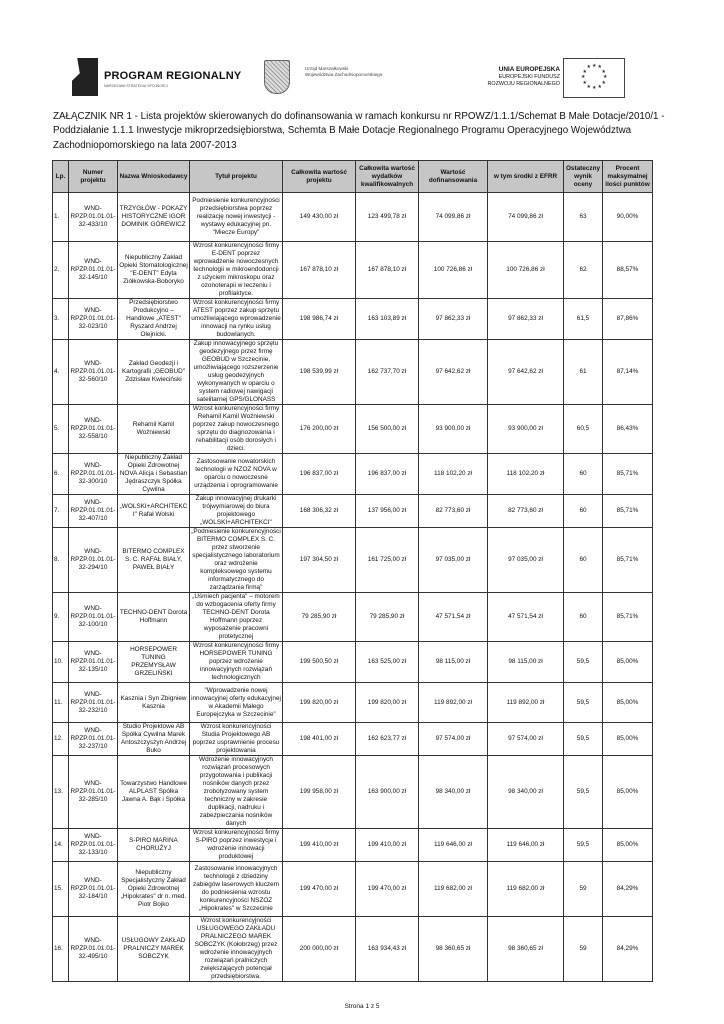 This screenshot has height=1024, width=724. What do you see at coordinates (153, 662) in the screenshot?
I see `table-cell: HORSEPOWER TUNING PRZEMYSŁAW GRZELIŃSKI` at bounding box center [153, 662].